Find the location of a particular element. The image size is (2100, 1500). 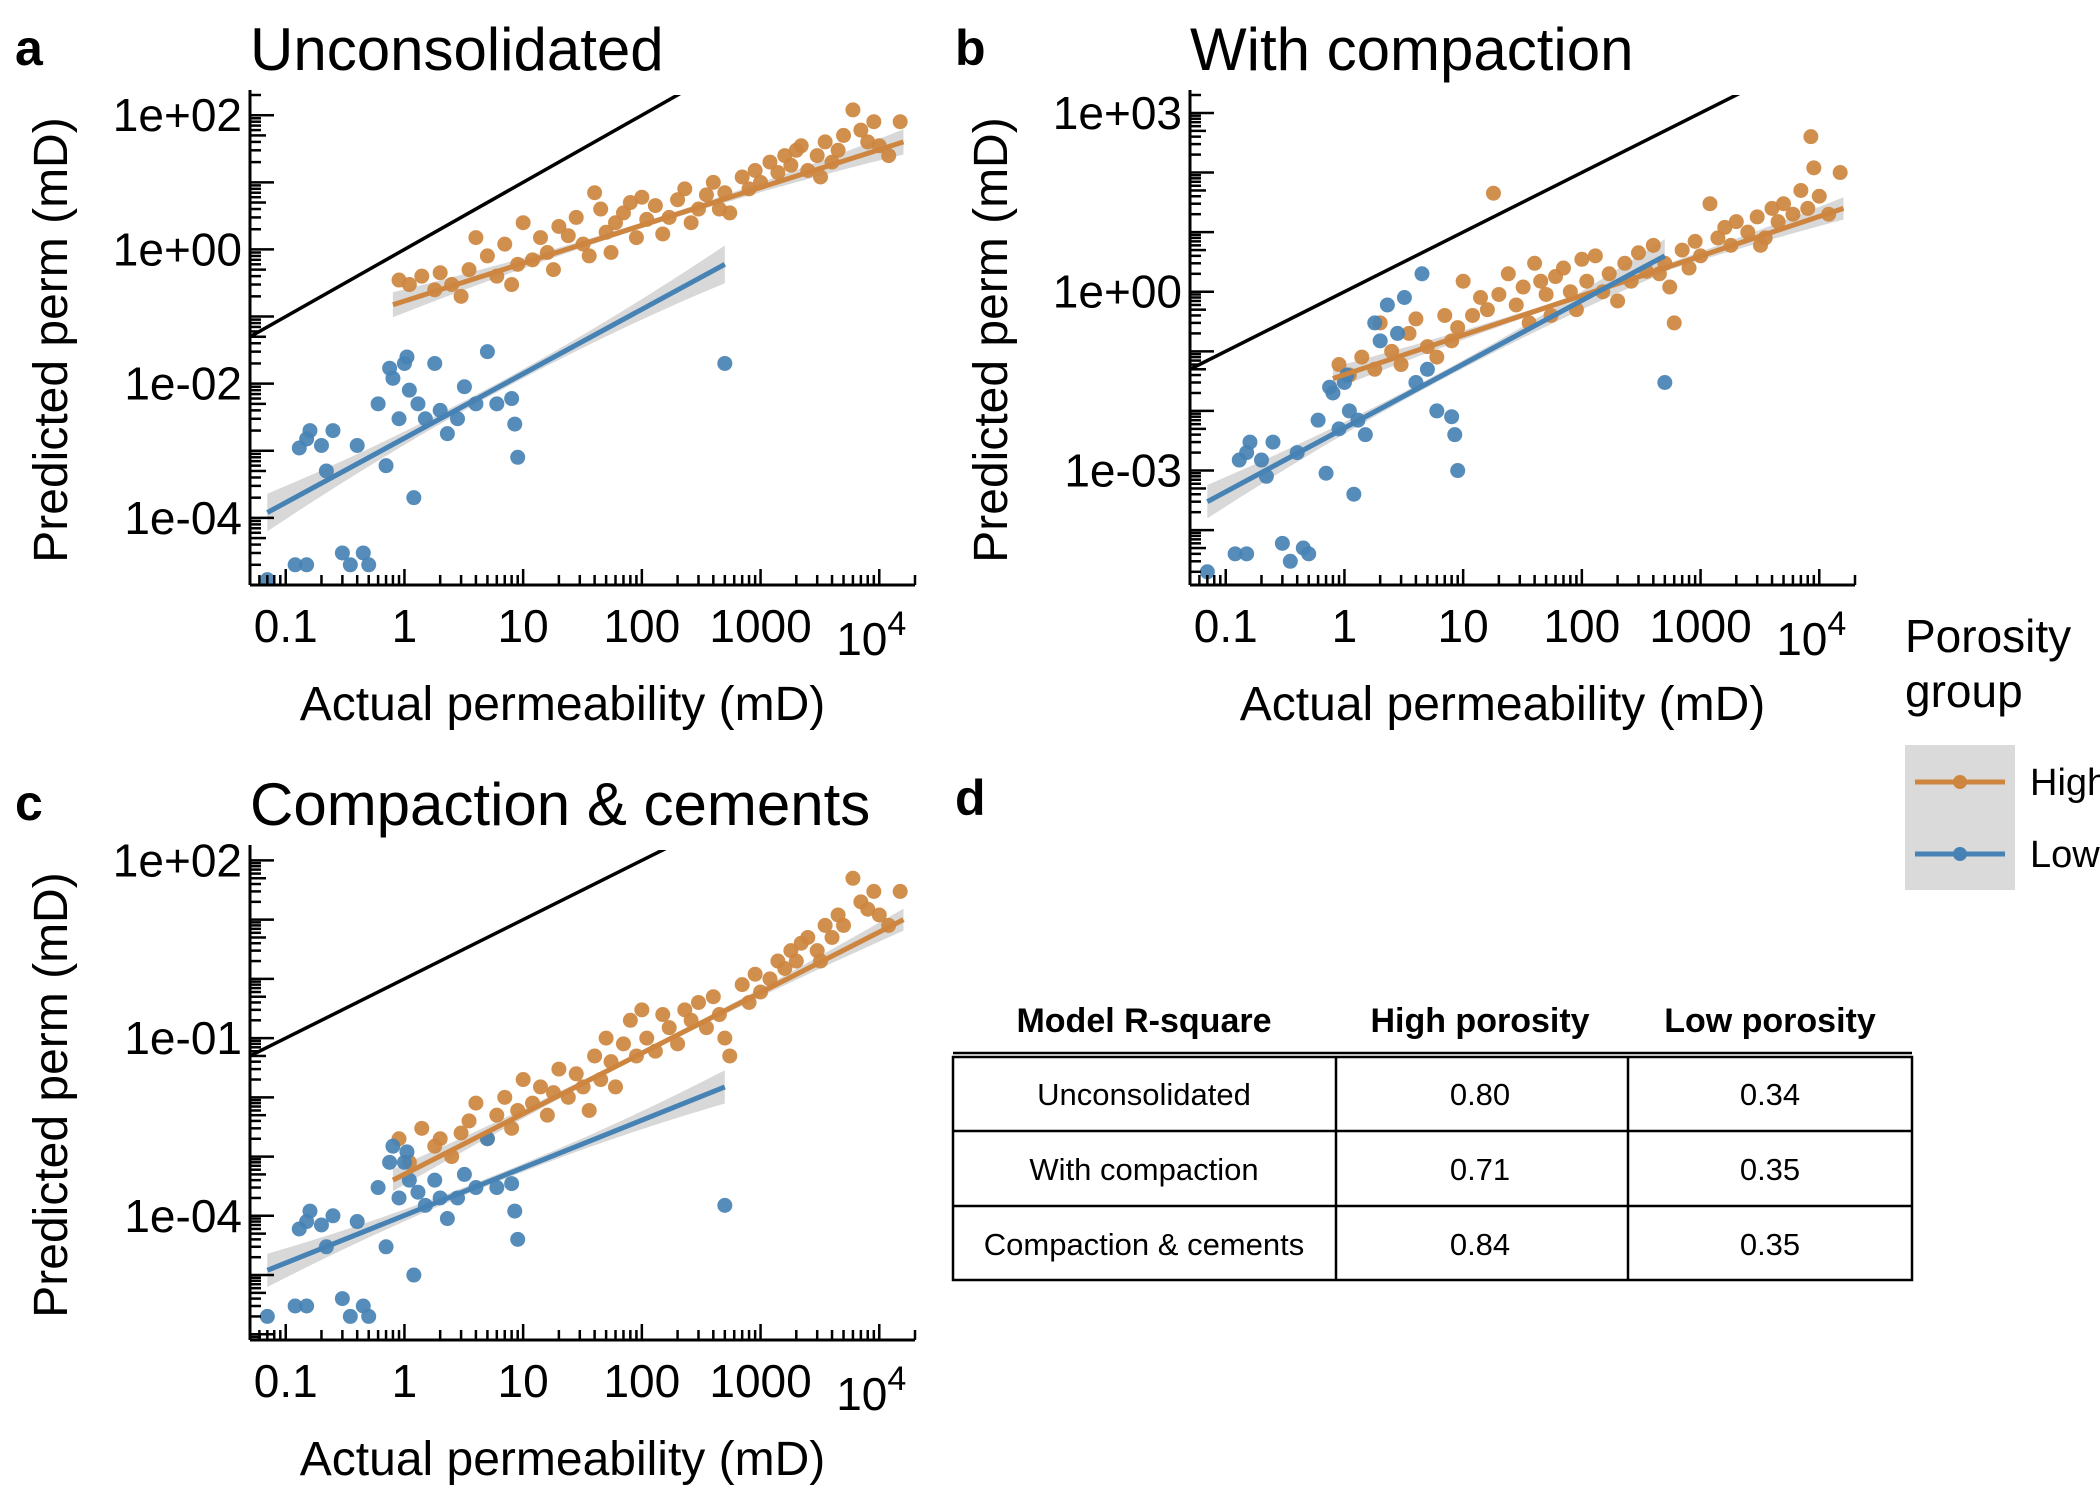

x-tick-label: 10 is located at coordinates (523, 626).